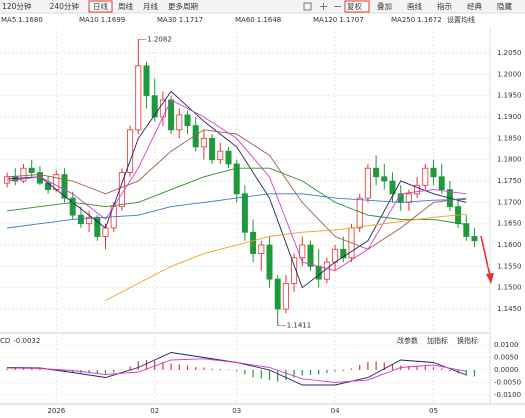 This screenshot has width=525, height=418. Describe the element at coordinates (354, 6) in the screenshot. I see `tool-button: 复权` at that location.